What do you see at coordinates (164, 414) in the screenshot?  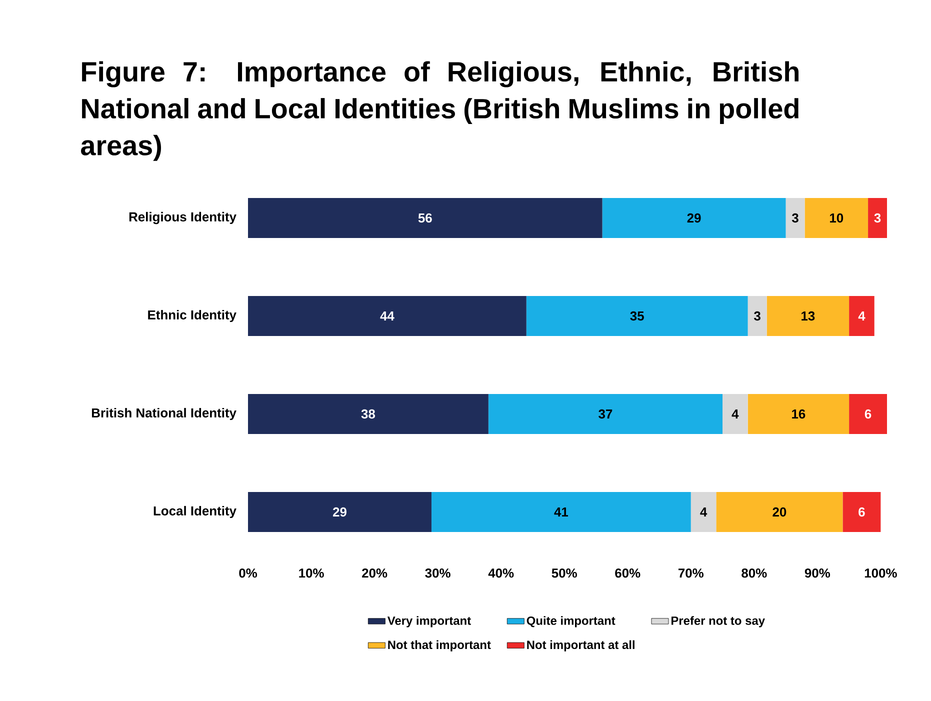 I see `y-tick-label: British National Identity` at bounding box center [164, 414].